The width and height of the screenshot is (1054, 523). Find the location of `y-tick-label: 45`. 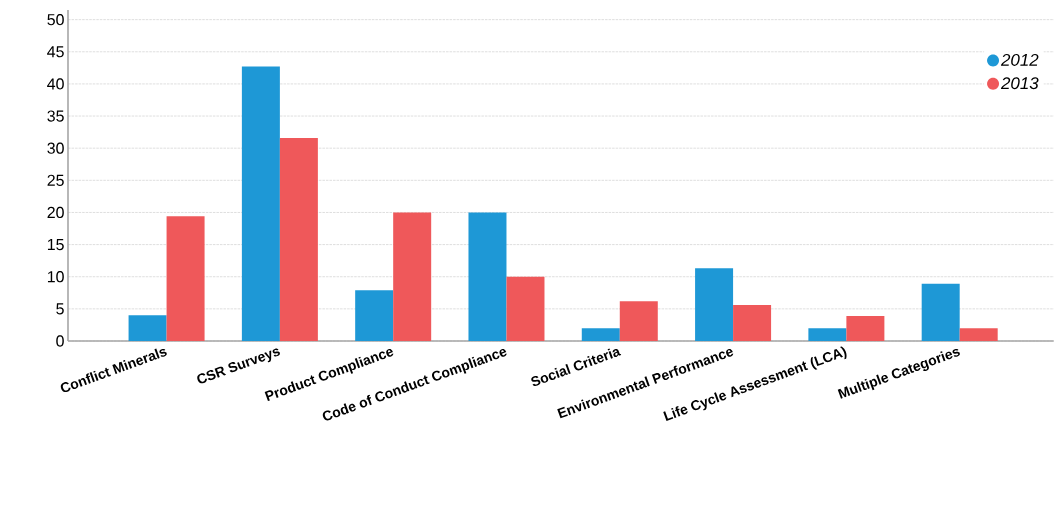

y-tick-label: 45 is located at coordinates (55, 52).